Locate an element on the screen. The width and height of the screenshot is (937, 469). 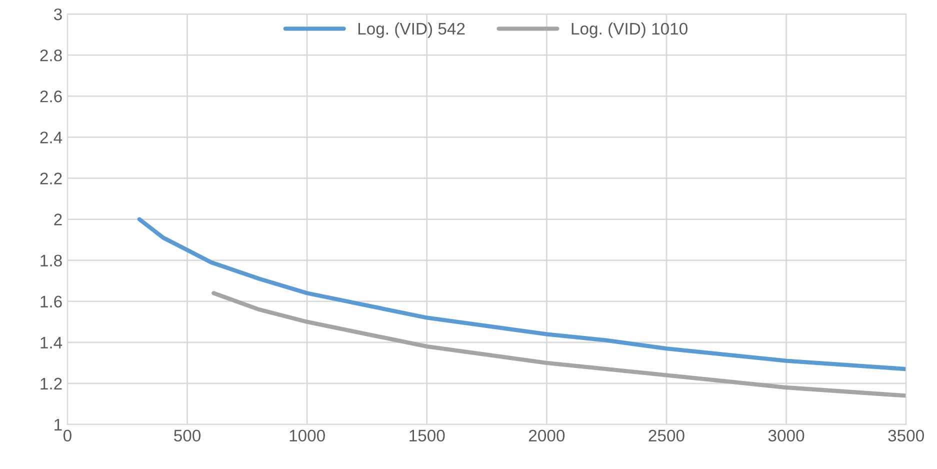
x-tick-label: 3000 is located at coordinates (786, 436).